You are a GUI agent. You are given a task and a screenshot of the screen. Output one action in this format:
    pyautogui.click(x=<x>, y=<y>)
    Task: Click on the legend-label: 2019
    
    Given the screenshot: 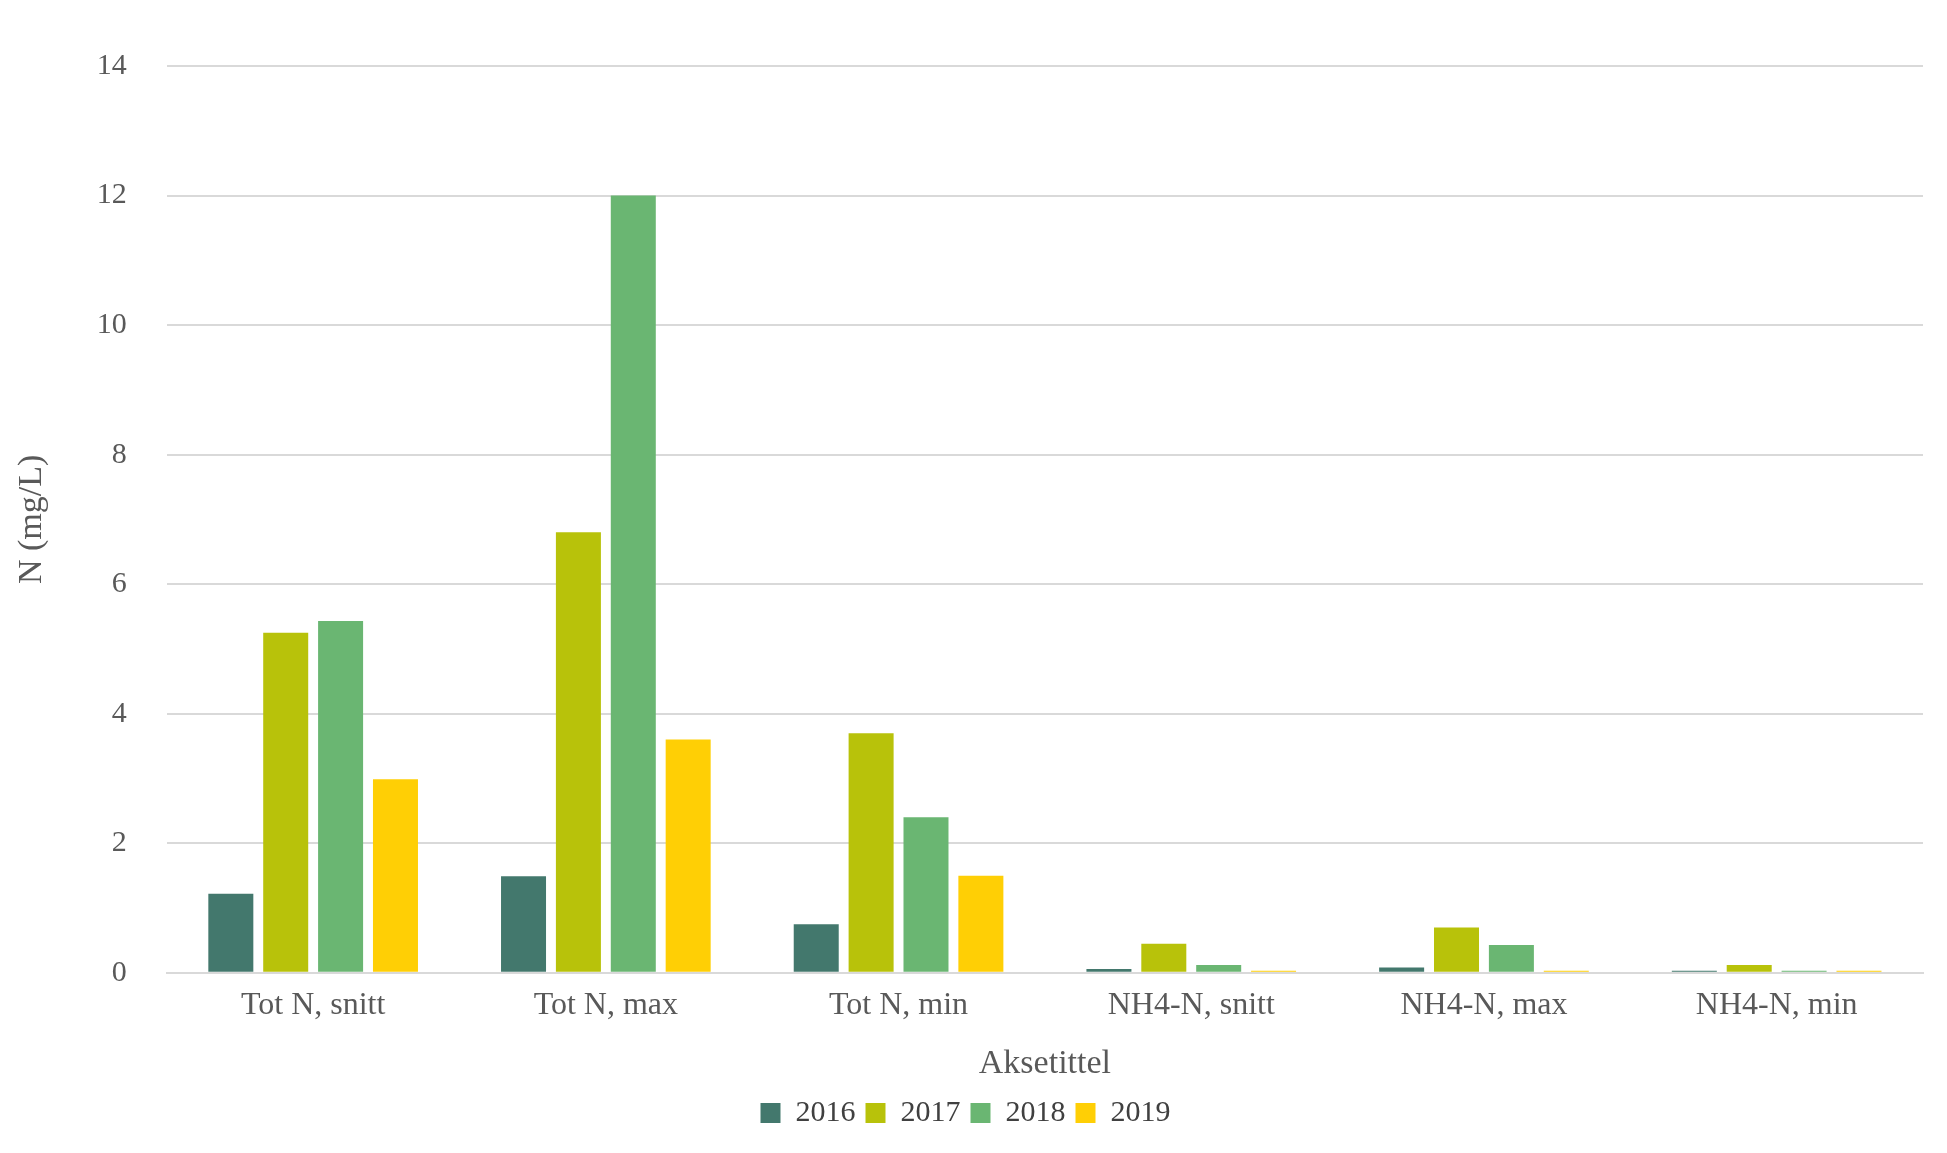 What is the action you would take?
    pyautogui.click(x=1140, y=1110)
    